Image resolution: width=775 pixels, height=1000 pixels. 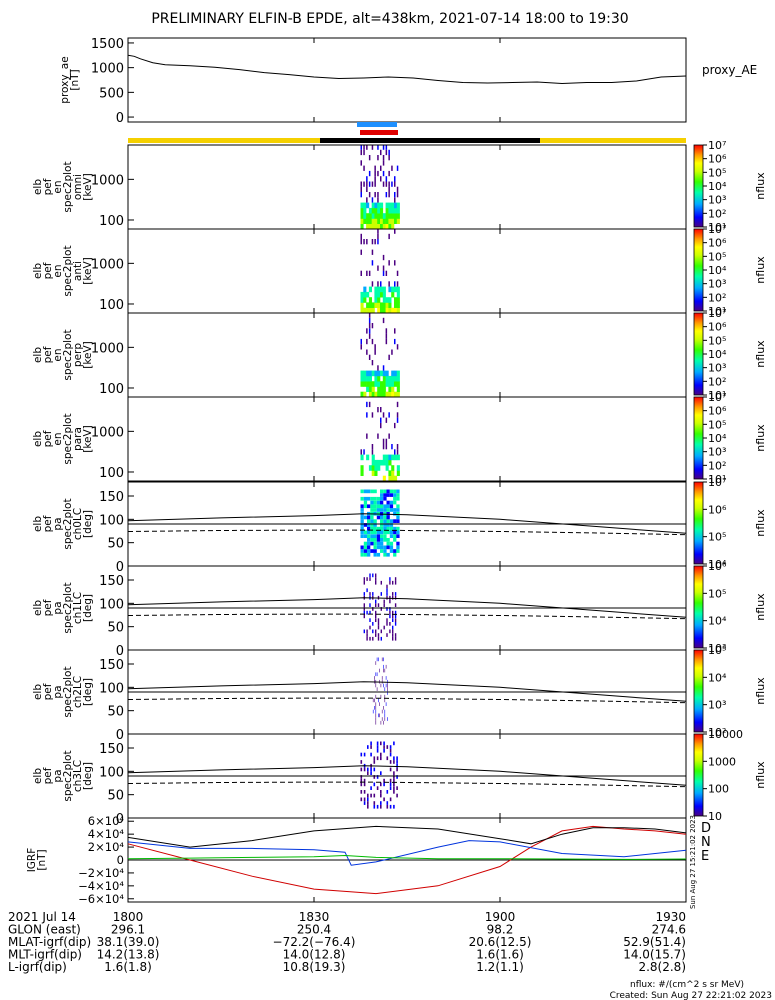 I want to click on footer-value: 2.8(2.8), so click(x=662, y=967).